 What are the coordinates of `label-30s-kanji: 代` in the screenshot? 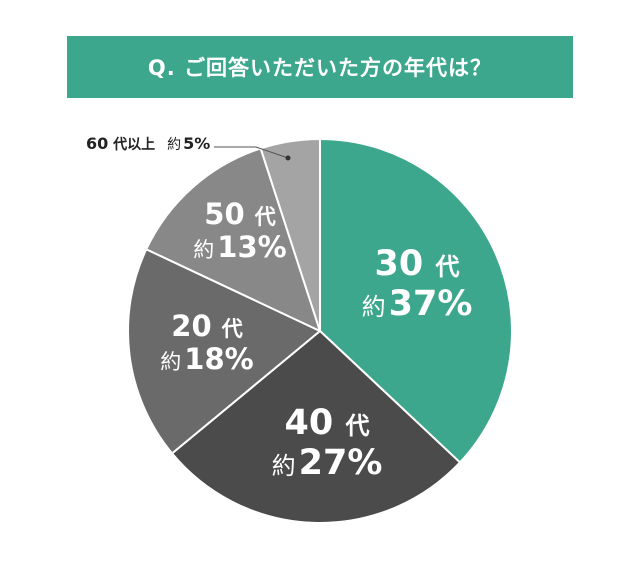 It's located at (447, 267).